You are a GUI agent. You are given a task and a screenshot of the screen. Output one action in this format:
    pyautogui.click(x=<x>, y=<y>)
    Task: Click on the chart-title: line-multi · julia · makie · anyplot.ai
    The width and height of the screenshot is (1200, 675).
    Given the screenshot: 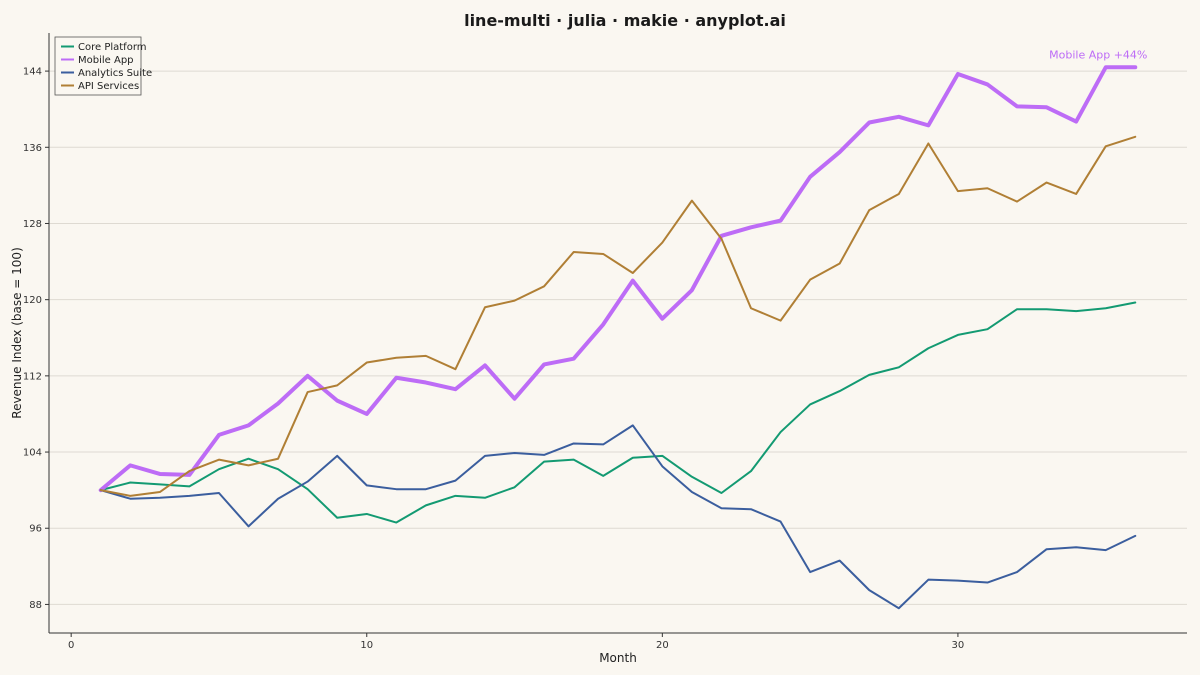 What is the action you would take?
    pyautogui.click(x=625, y=20)
    